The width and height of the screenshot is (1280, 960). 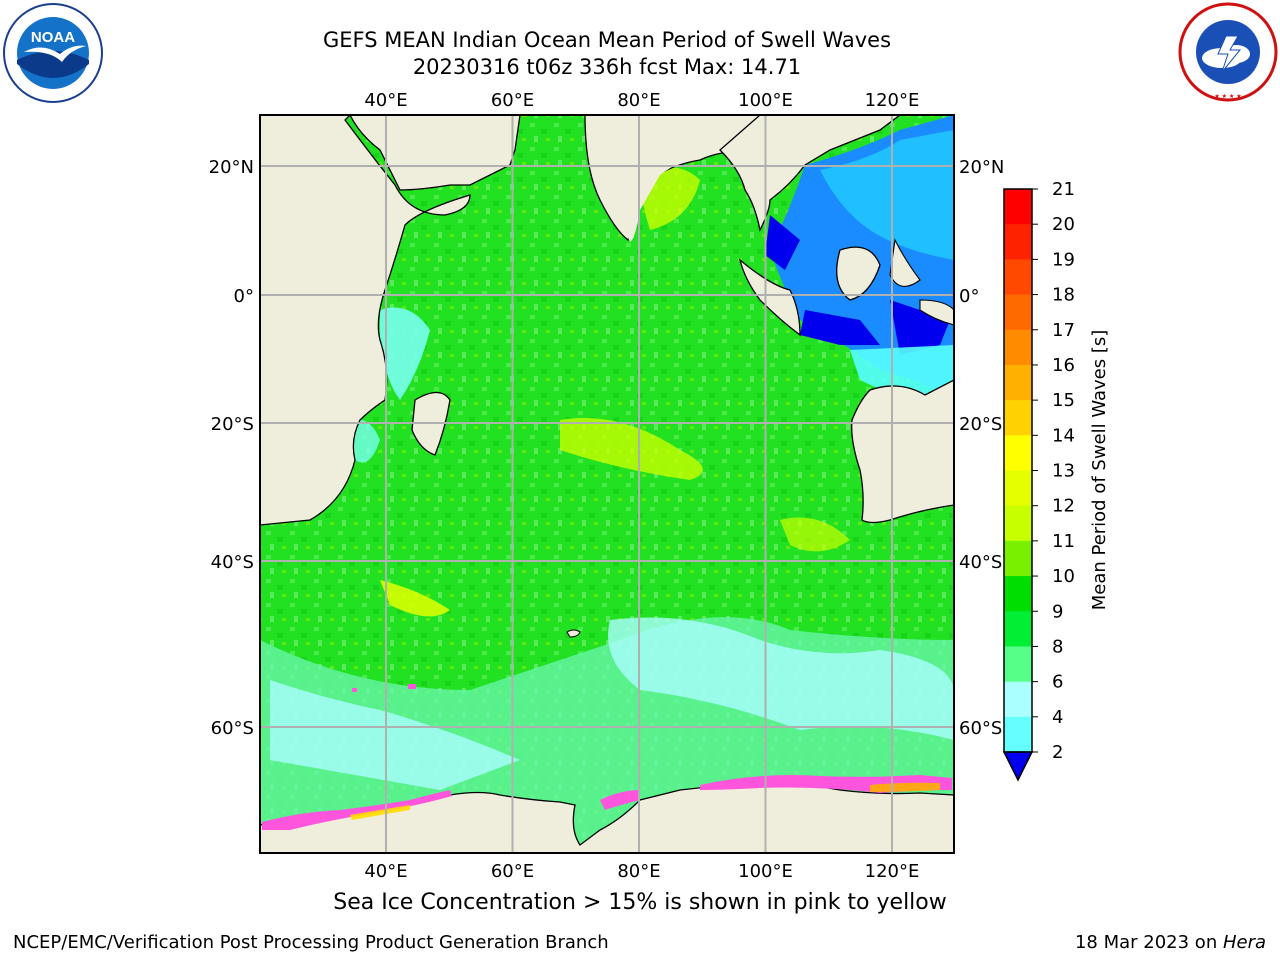 What do you see at coordinates (390, 153) in the screenshot?
I see `land-arabia-africa` at bounding box center [390, 153].